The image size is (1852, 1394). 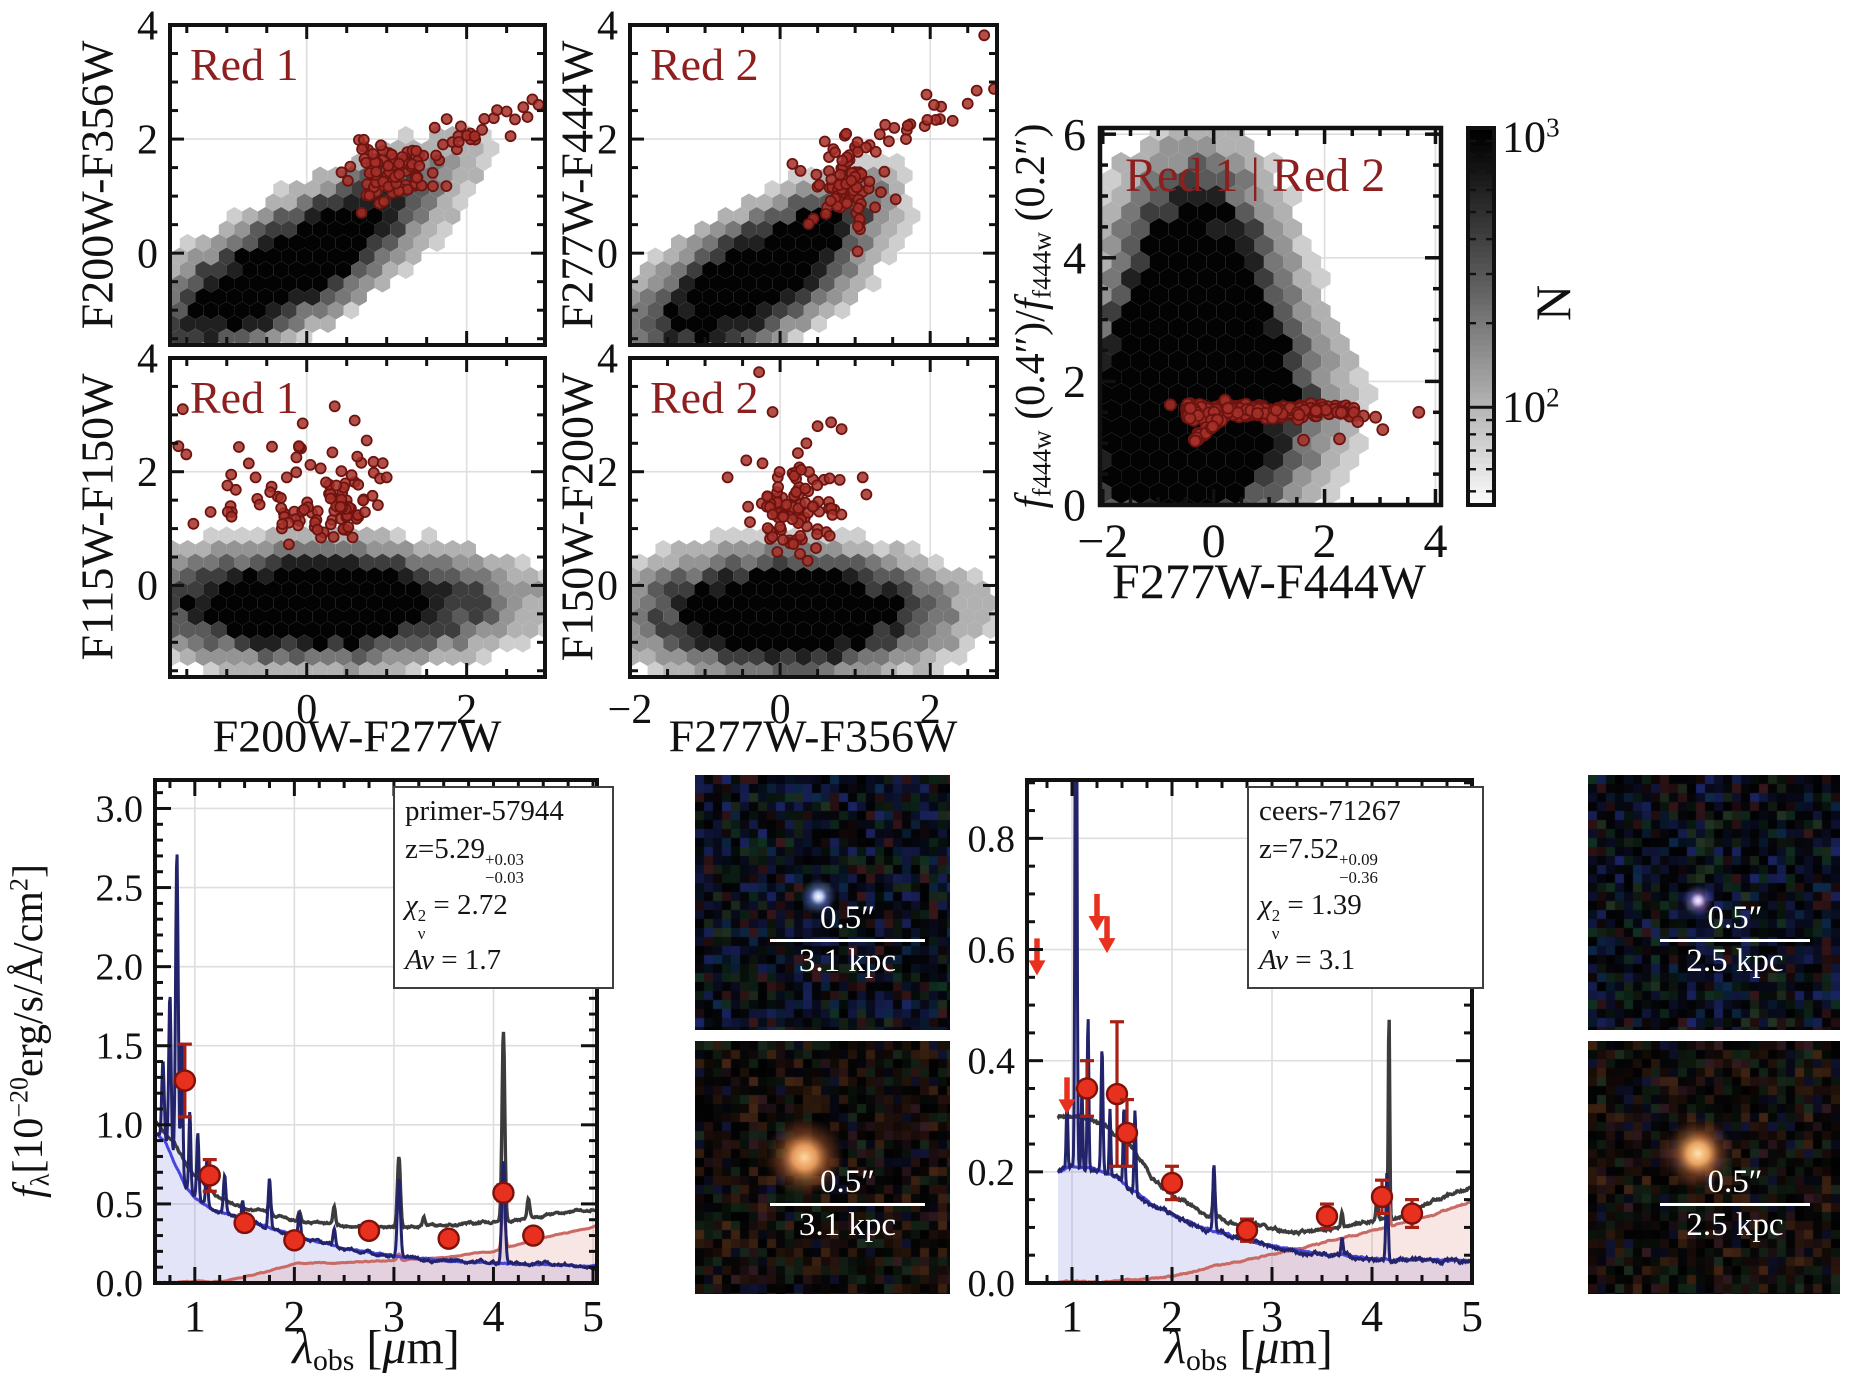 I want to click on colorbar-label-n: N, so click(x=1553, y=303).